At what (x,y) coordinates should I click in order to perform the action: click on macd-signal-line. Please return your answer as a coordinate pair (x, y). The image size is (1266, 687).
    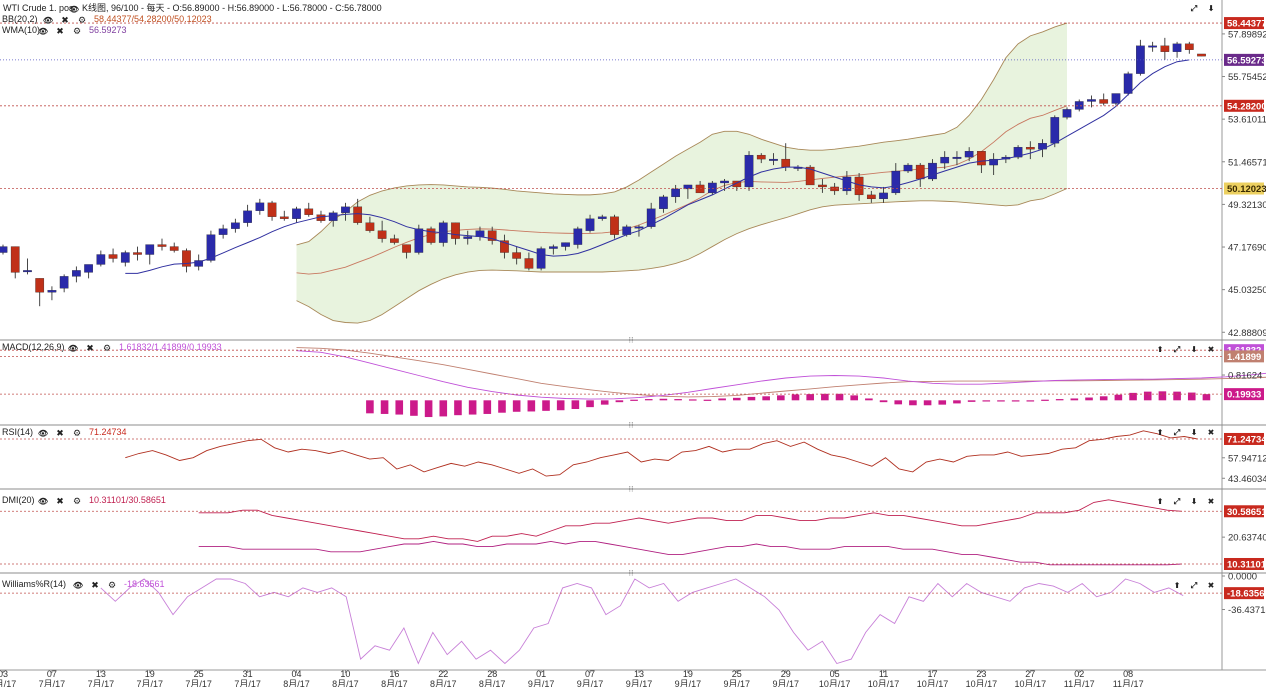
    Looking at the image, I should click on (781, 372).